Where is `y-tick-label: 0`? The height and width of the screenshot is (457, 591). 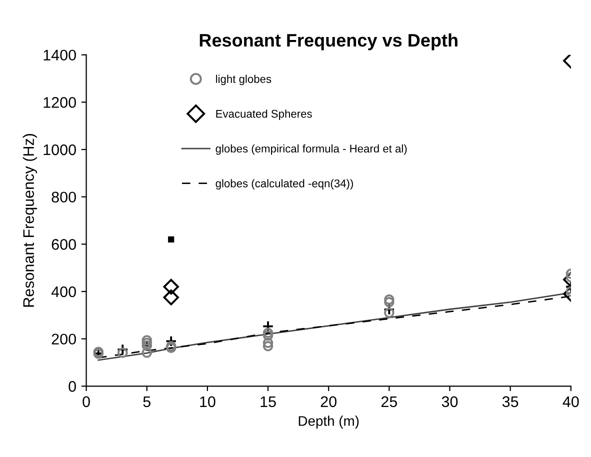
y-tick-label: 0 is located at coordinates (72, 386).